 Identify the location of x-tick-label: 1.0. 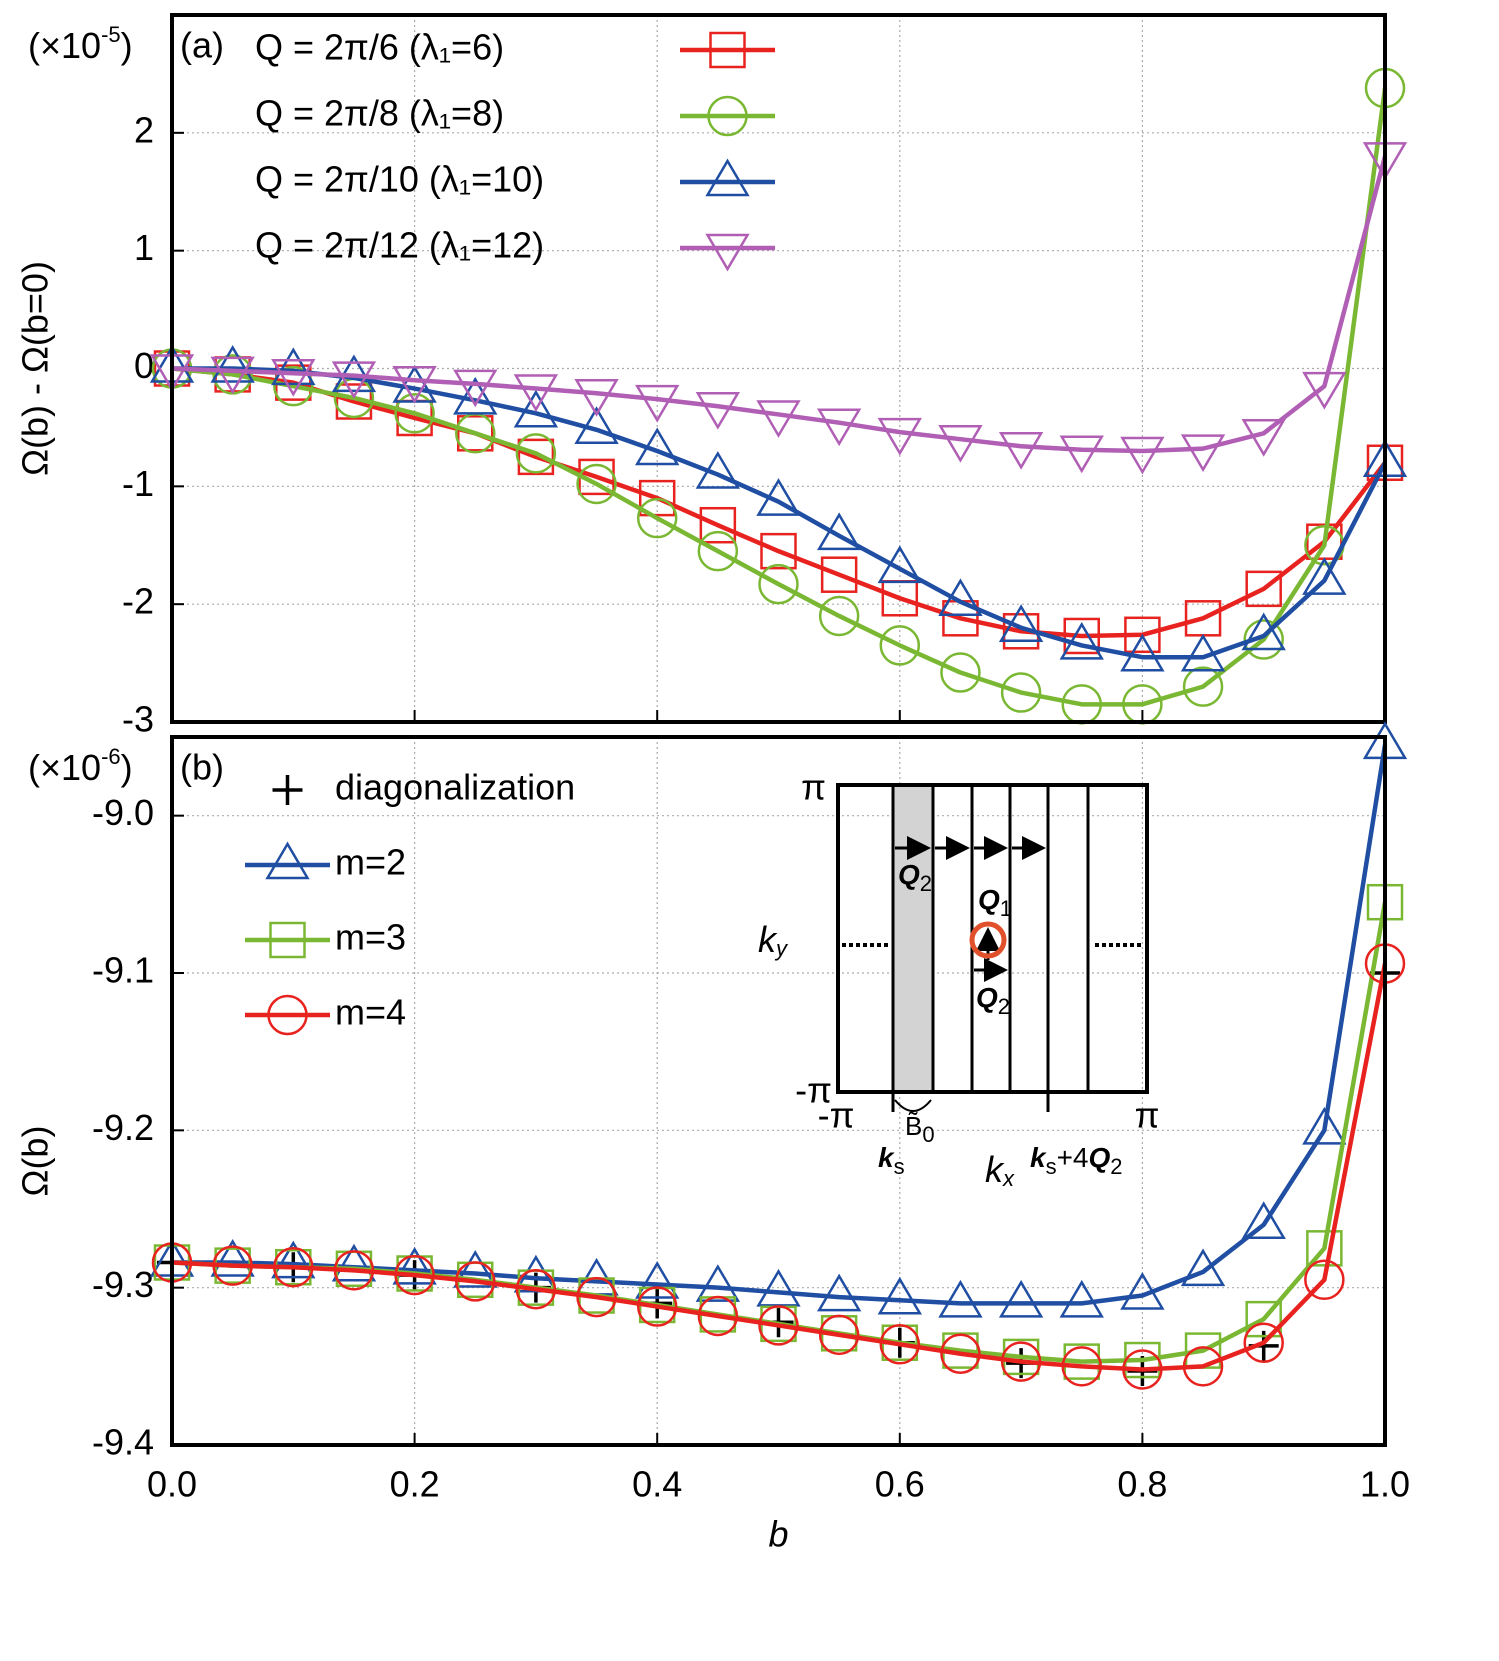
(1385, 1484).